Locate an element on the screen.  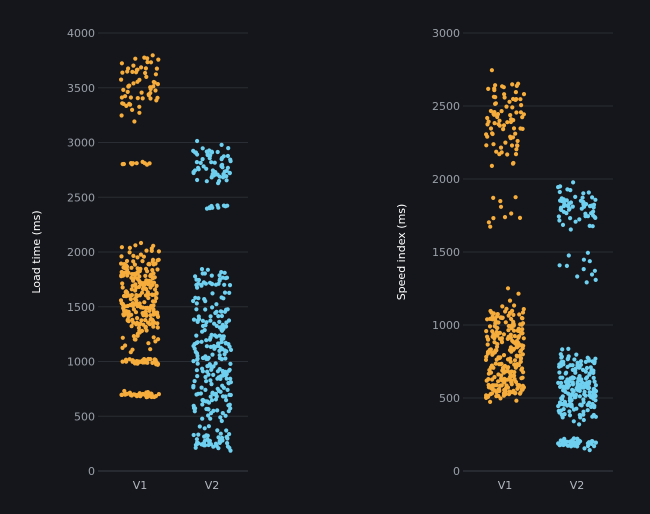
y-tick-label: 500 is located at coordinates (449, 398).